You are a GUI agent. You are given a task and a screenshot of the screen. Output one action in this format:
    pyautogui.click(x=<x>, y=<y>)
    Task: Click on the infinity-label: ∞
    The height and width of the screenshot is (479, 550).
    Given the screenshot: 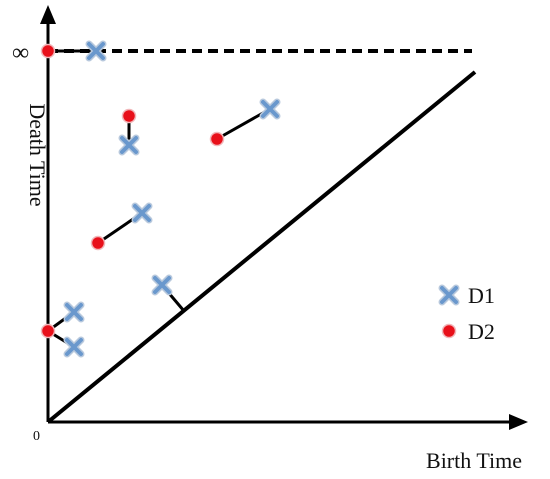 What is the action you would take?
    pyautogui.click(x=20, y=53)
    